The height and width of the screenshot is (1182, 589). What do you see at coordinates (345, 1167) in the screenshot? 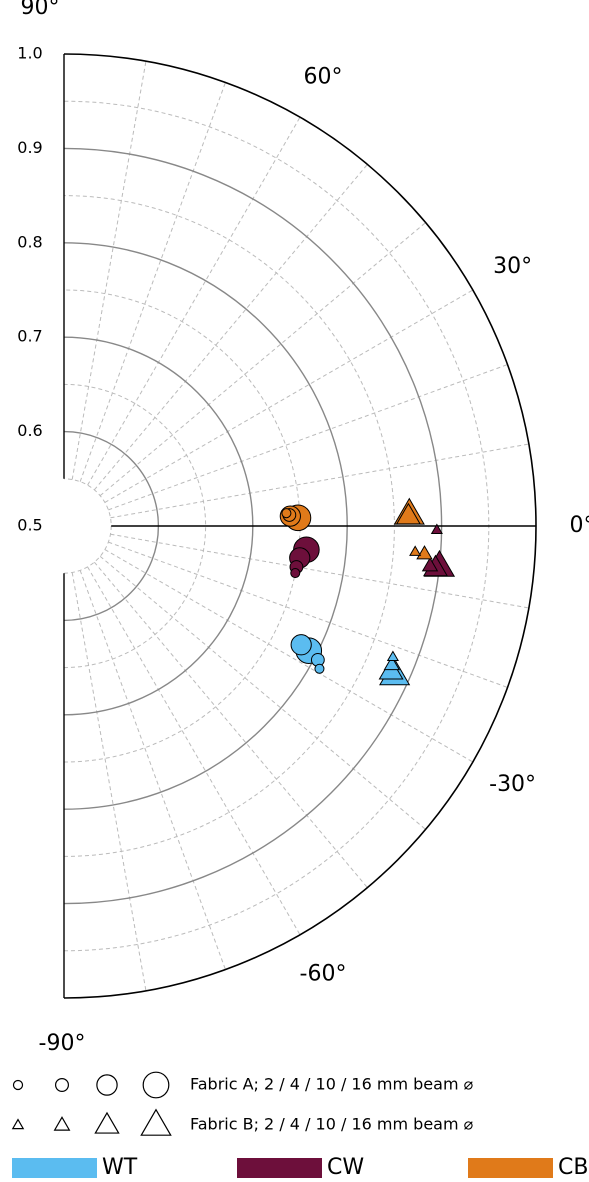
I see `legend-label: CW` at bounding box center [345, 1167].